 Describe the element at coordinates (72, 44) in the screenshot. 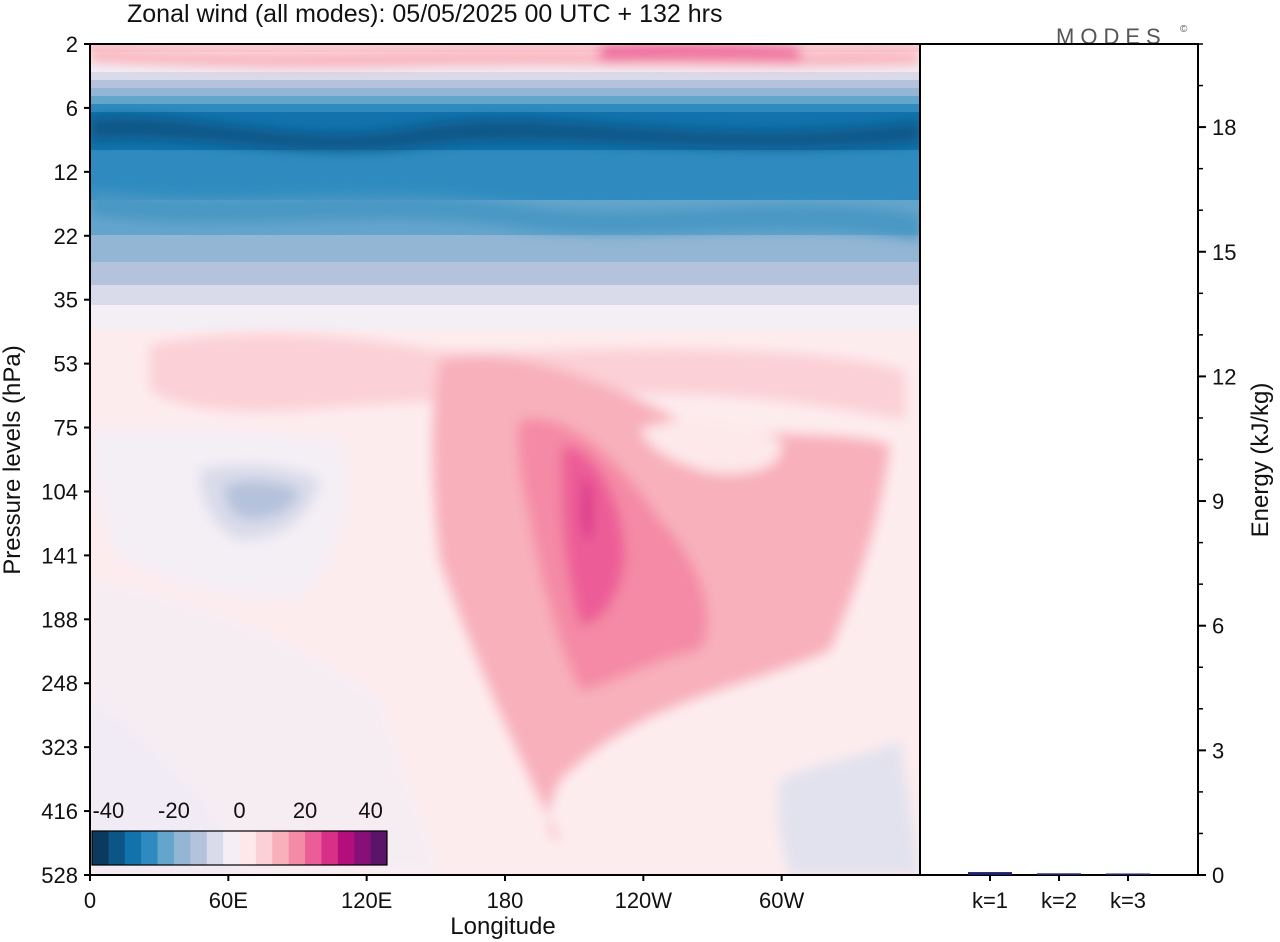

I see `pressure-tick-label: 2` at that location.